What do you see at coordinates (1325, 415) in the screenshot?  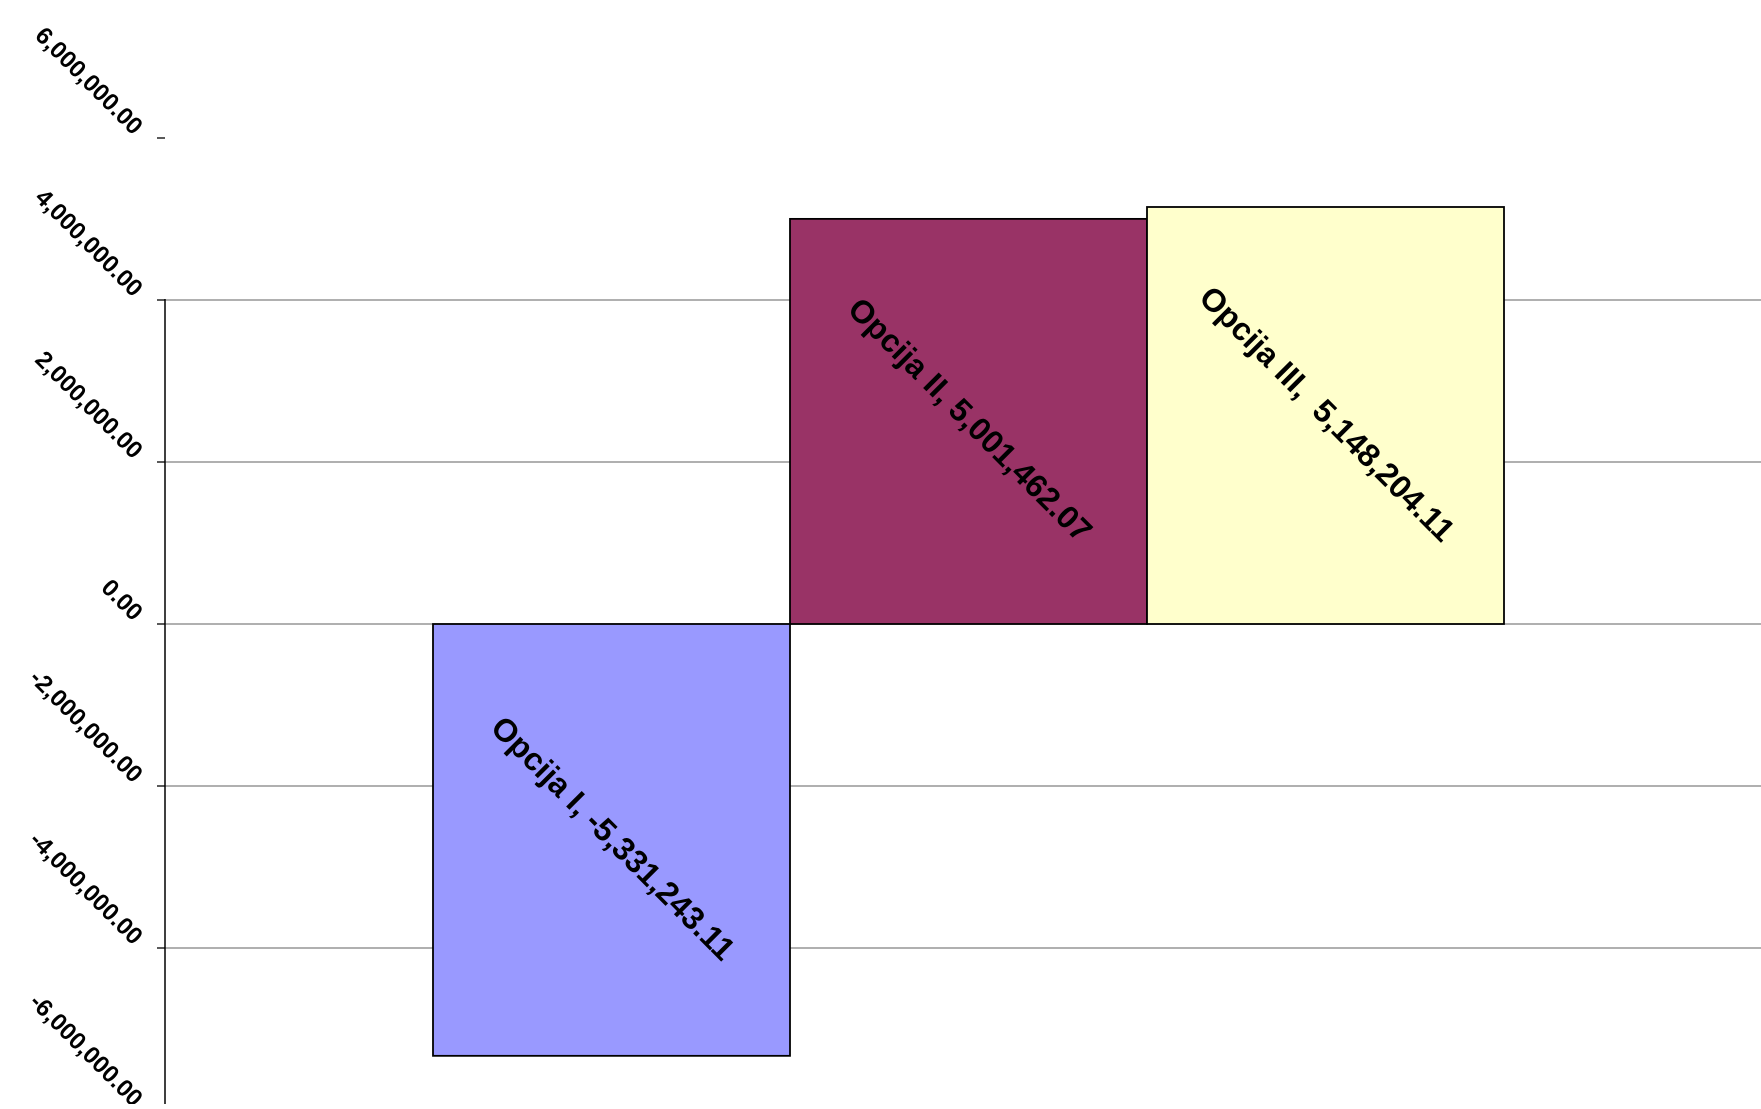 I see `bar-opcija-iii` at bounding box center [1325, 415].